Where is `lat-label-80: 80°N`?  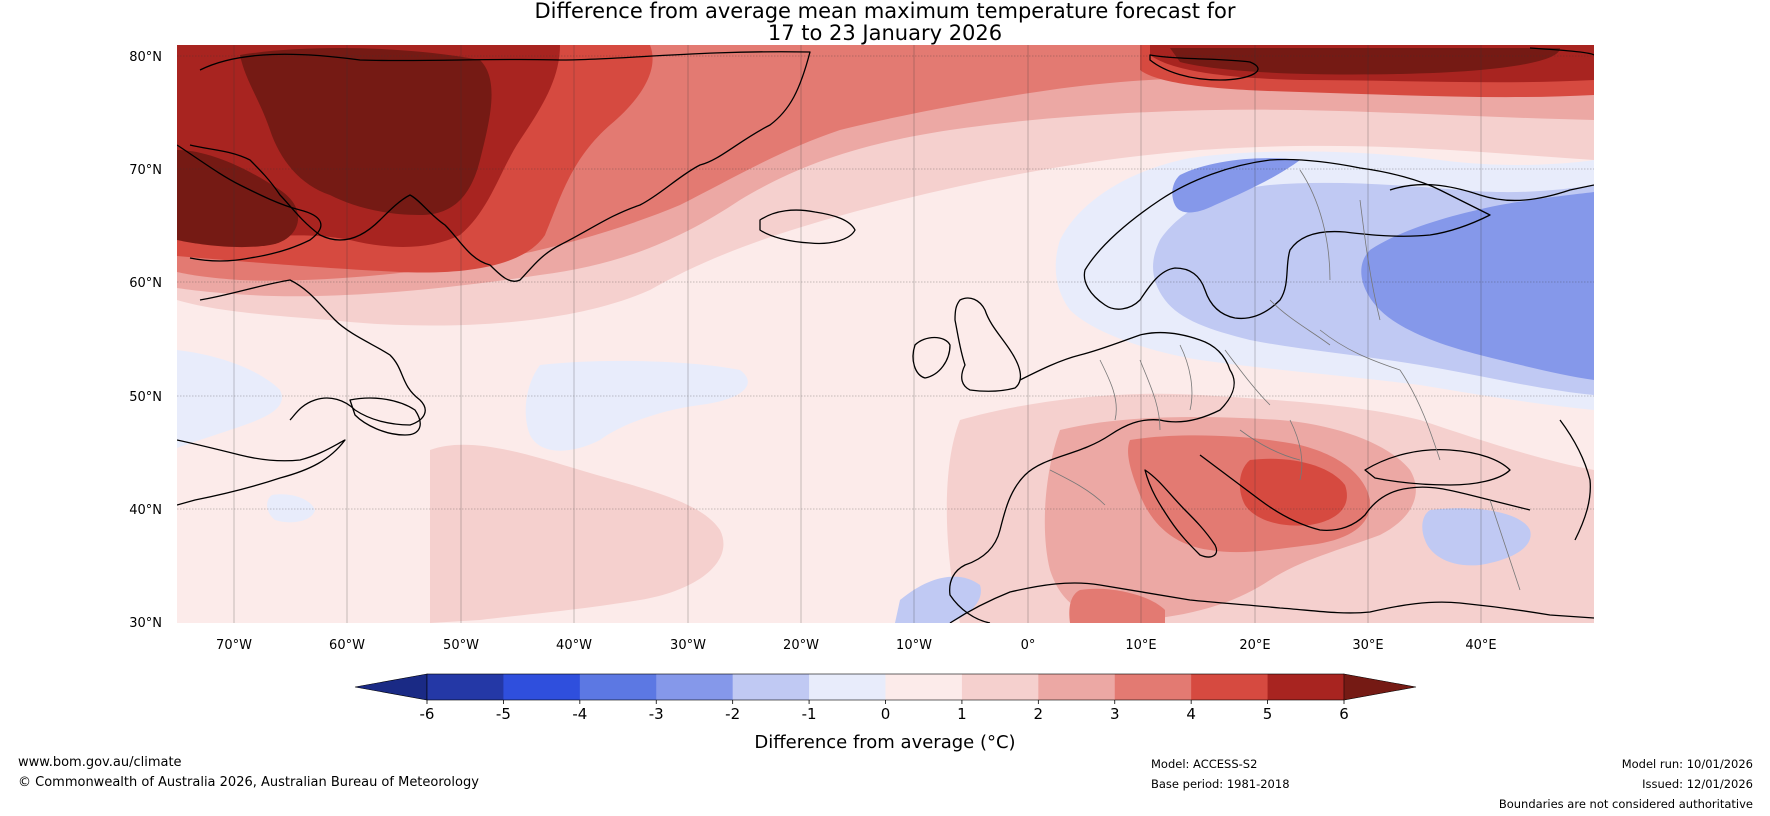
lat-label-80: 80°N is located at coordinates (145, 57).